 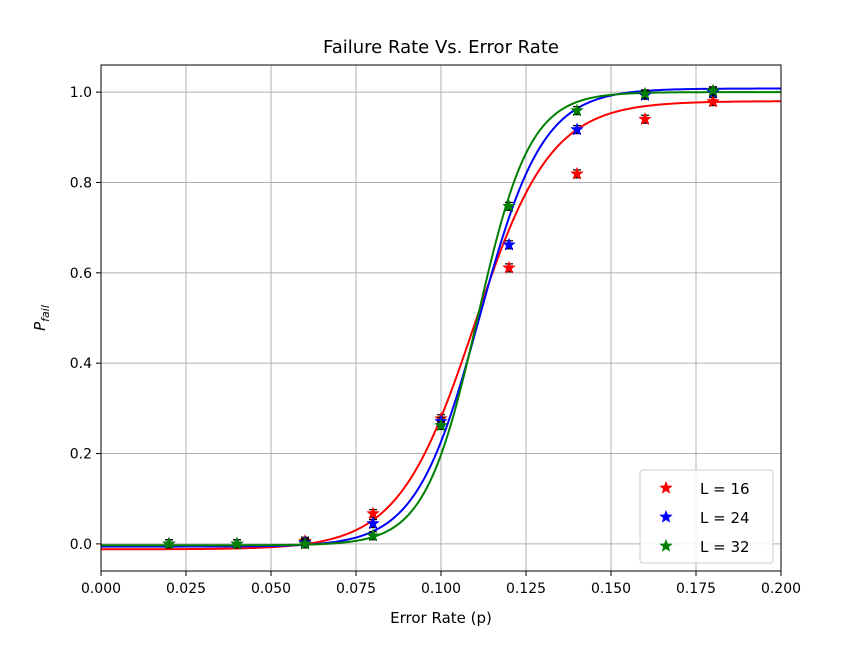 What do you see at coordinates (81, 545) in the screenshot?
I see `y-tick-label: 0.0` at bounding box center [81, 545].